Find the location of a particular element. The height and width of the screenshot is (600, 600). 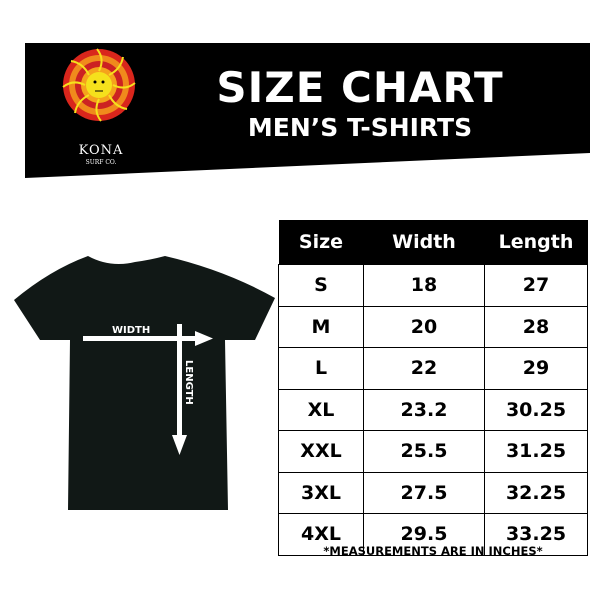

page-subtitle: MEN’S T-SHIRTS is located at coordinates (360, 127).